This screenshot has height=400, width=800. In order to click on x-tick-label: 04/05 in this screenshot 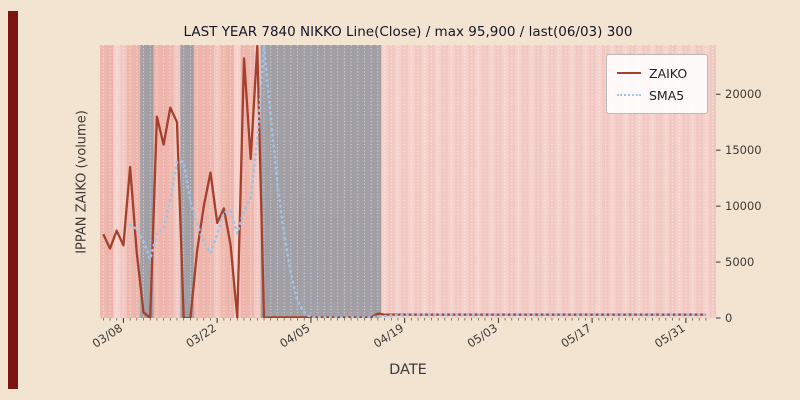, I will do `click(294, 336)`.